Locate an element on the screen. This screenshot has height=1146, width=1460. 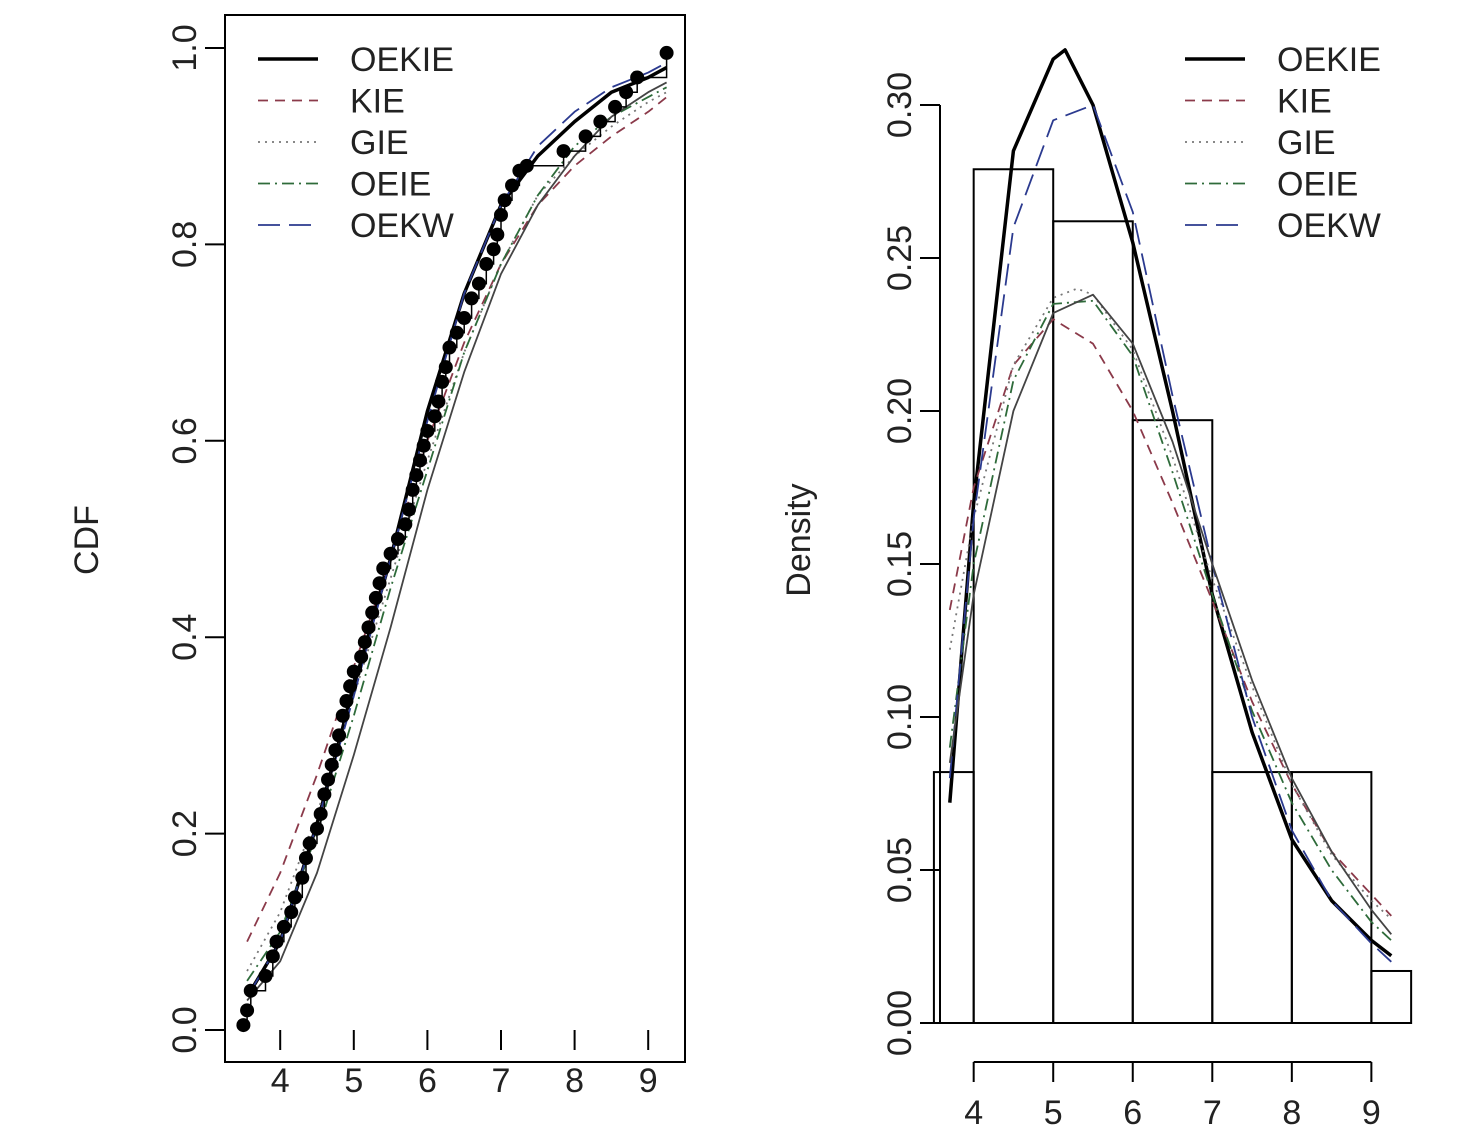
x-tick-label: 4 is located at coordinates (973, 1113).